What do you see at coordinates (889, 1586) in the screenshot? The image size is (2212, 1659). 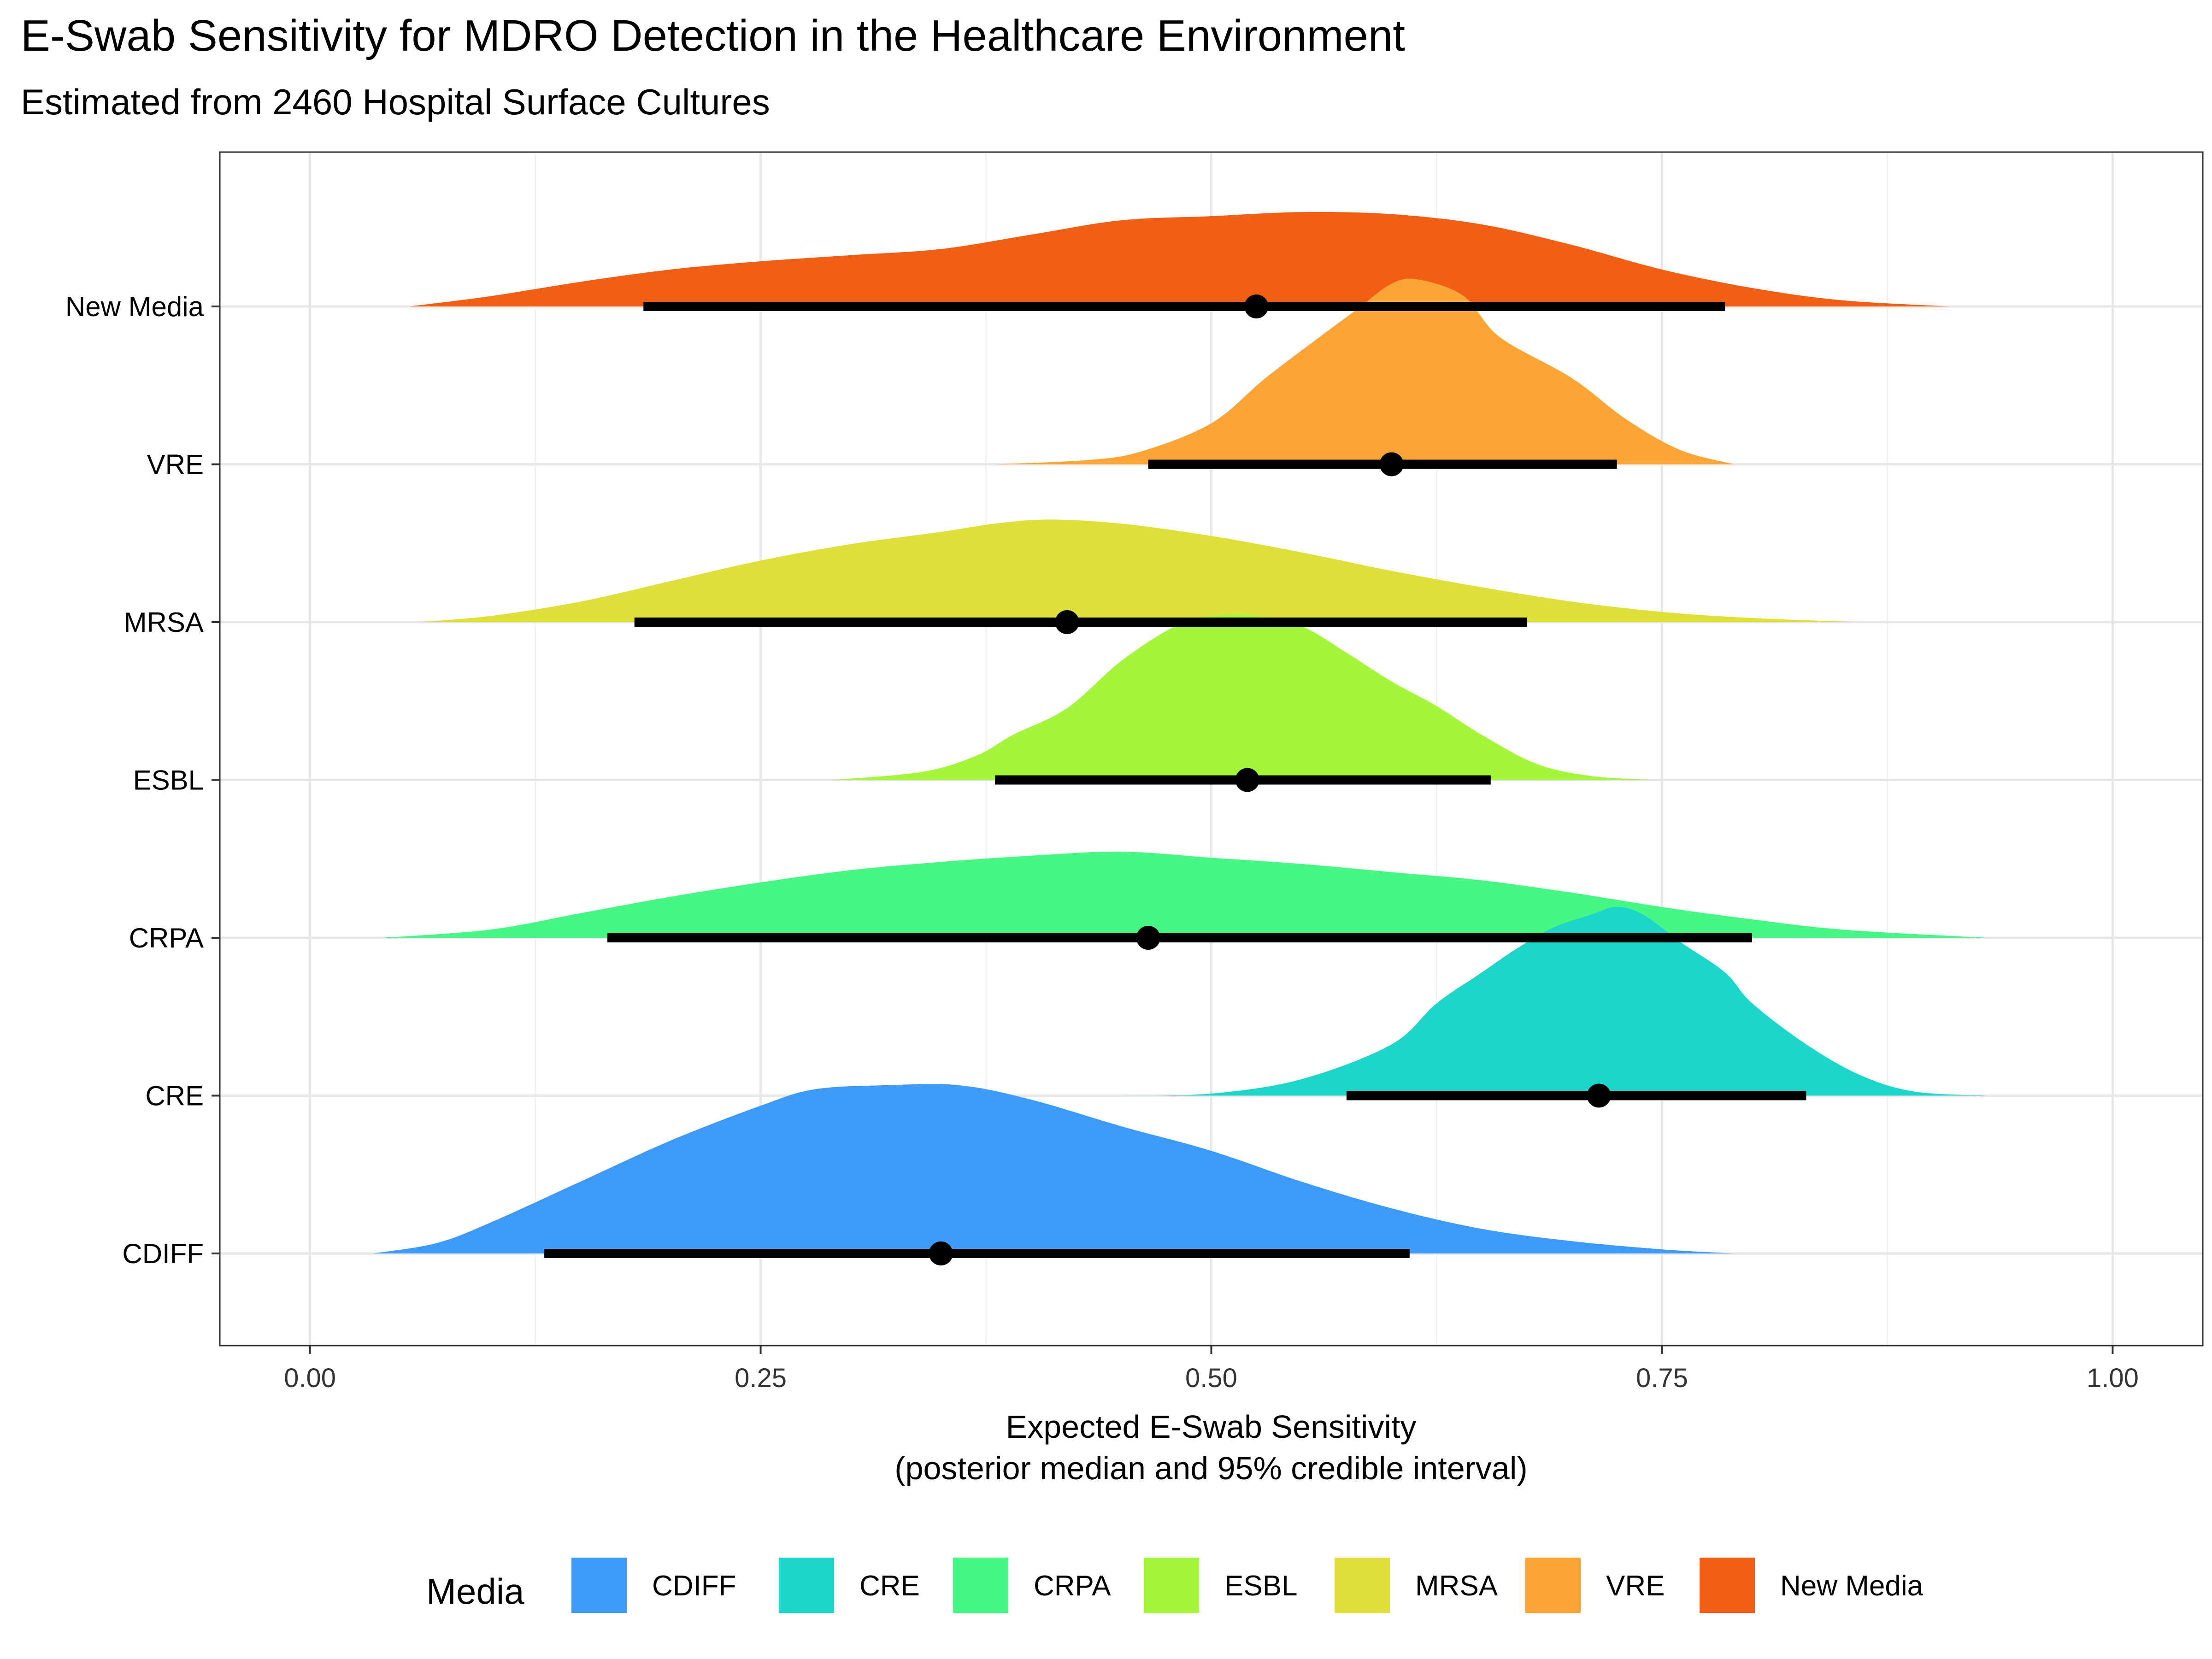 I see `legend-label: CRE` at bounding box center [889, 1586].